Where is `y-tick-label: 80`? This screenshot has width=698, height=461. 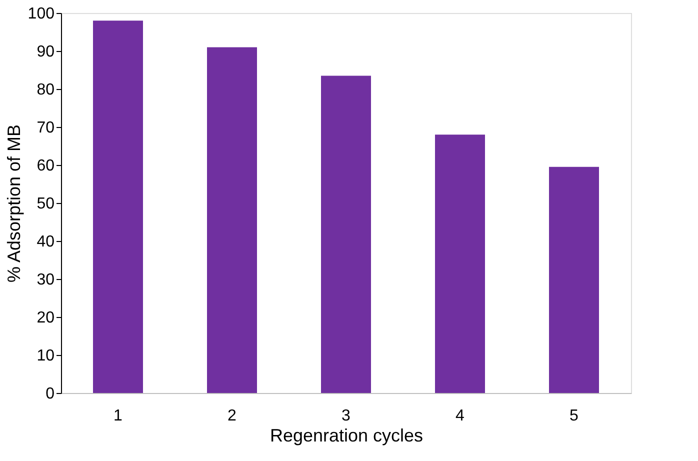
y-tick-label: 80 is located at coordinates (45, 90).